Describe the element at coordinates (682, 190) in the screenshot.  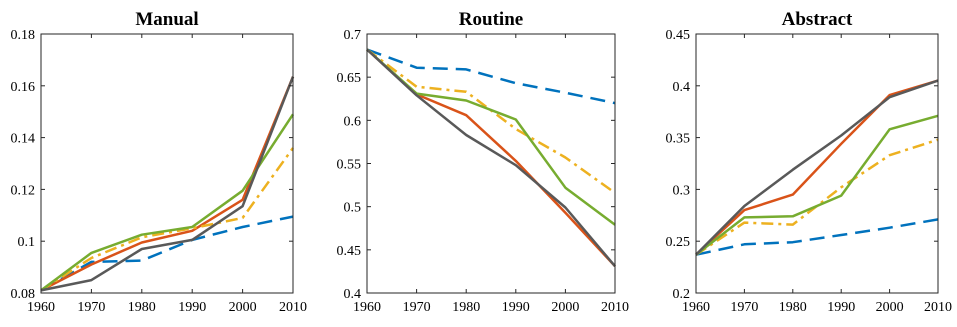
I see `y-tick-label: 0.3` at that location.